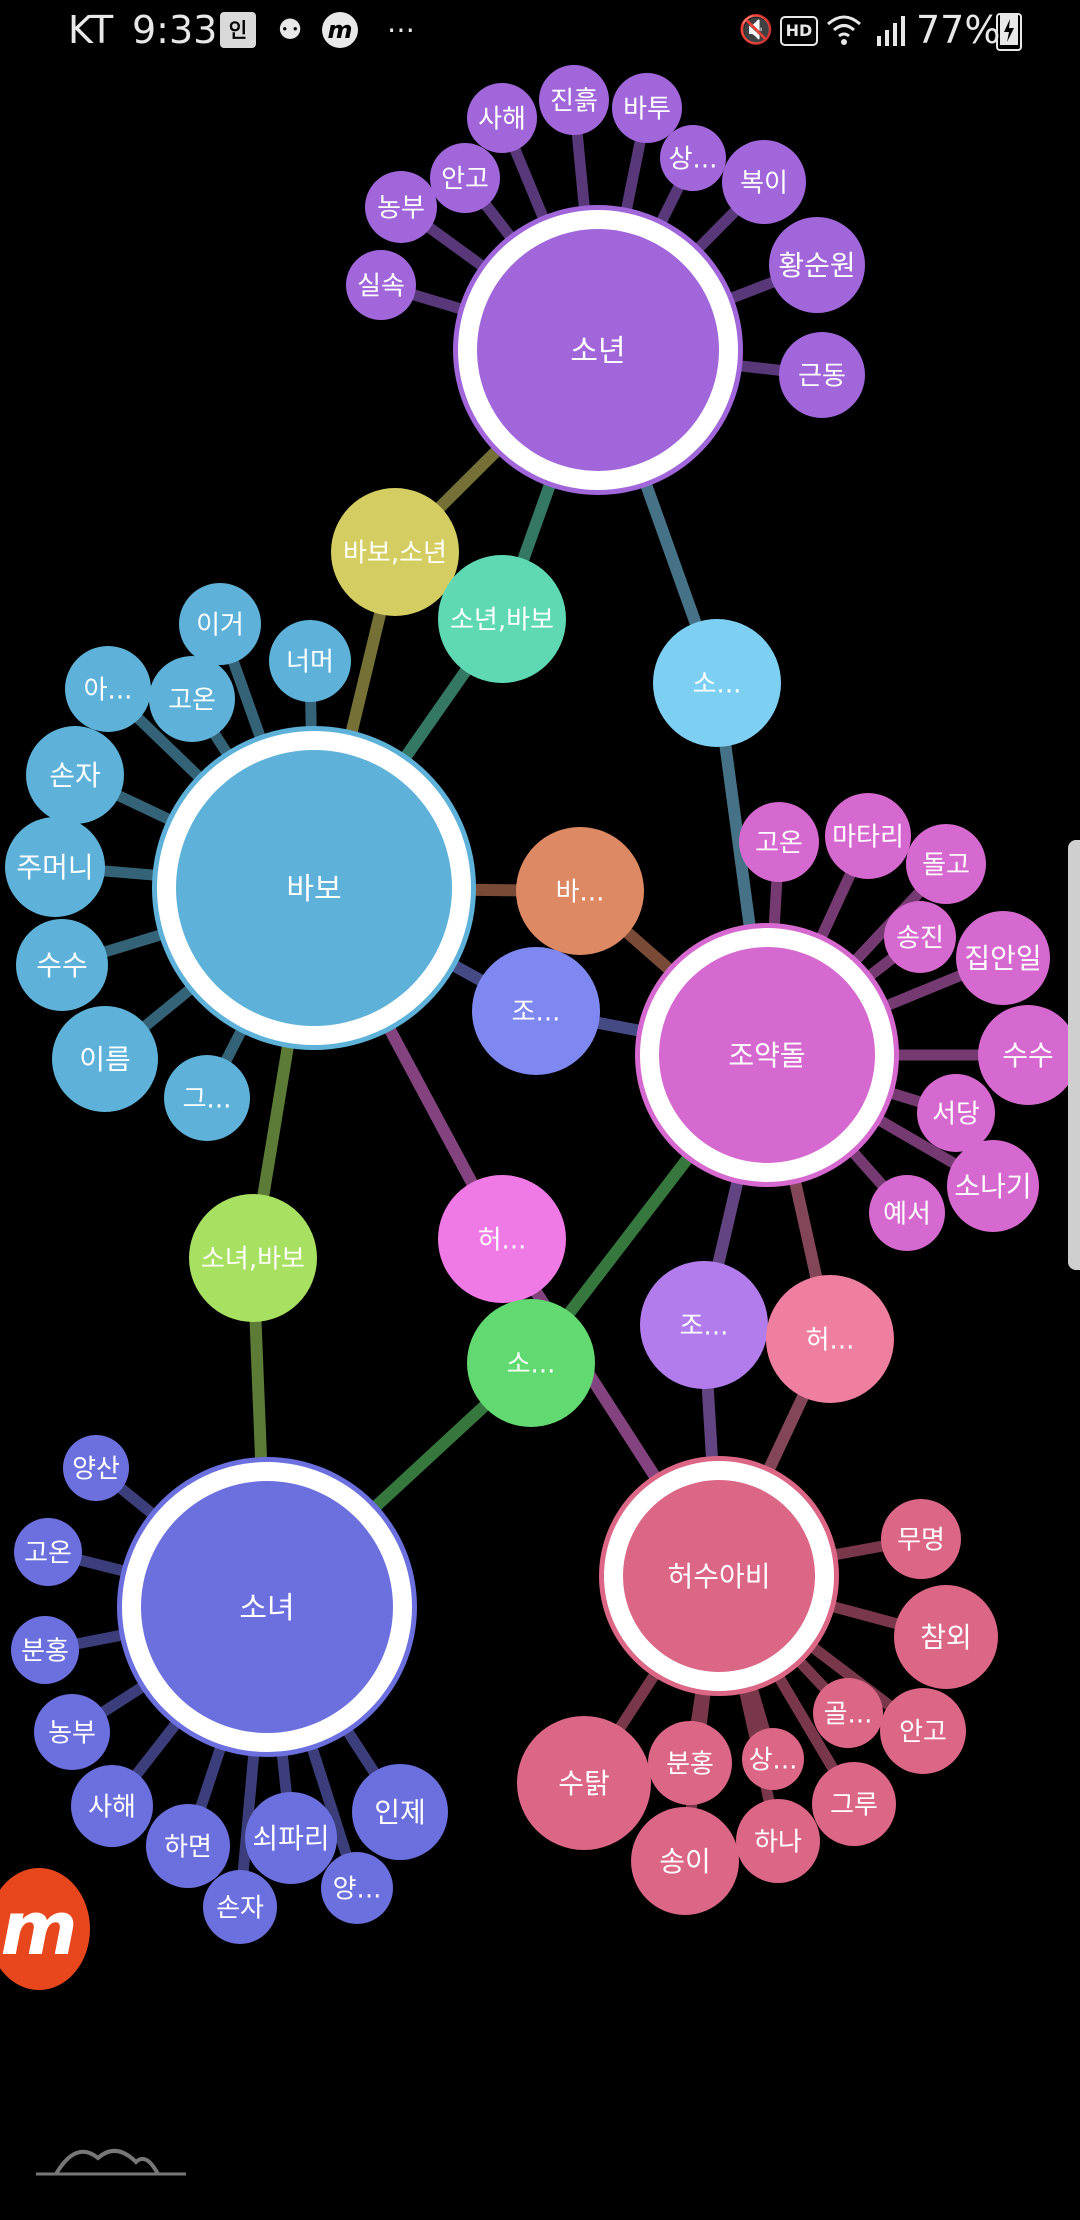 This screenshot has height=2220, width=1080. I want to click on mountain-logo-icon, so click(111, 2162).